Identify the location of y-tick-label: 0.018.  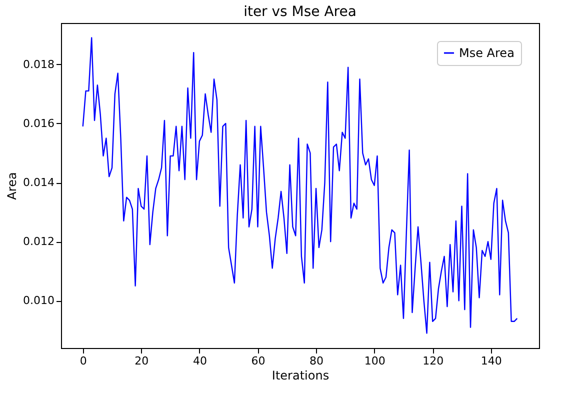
(38, 64).